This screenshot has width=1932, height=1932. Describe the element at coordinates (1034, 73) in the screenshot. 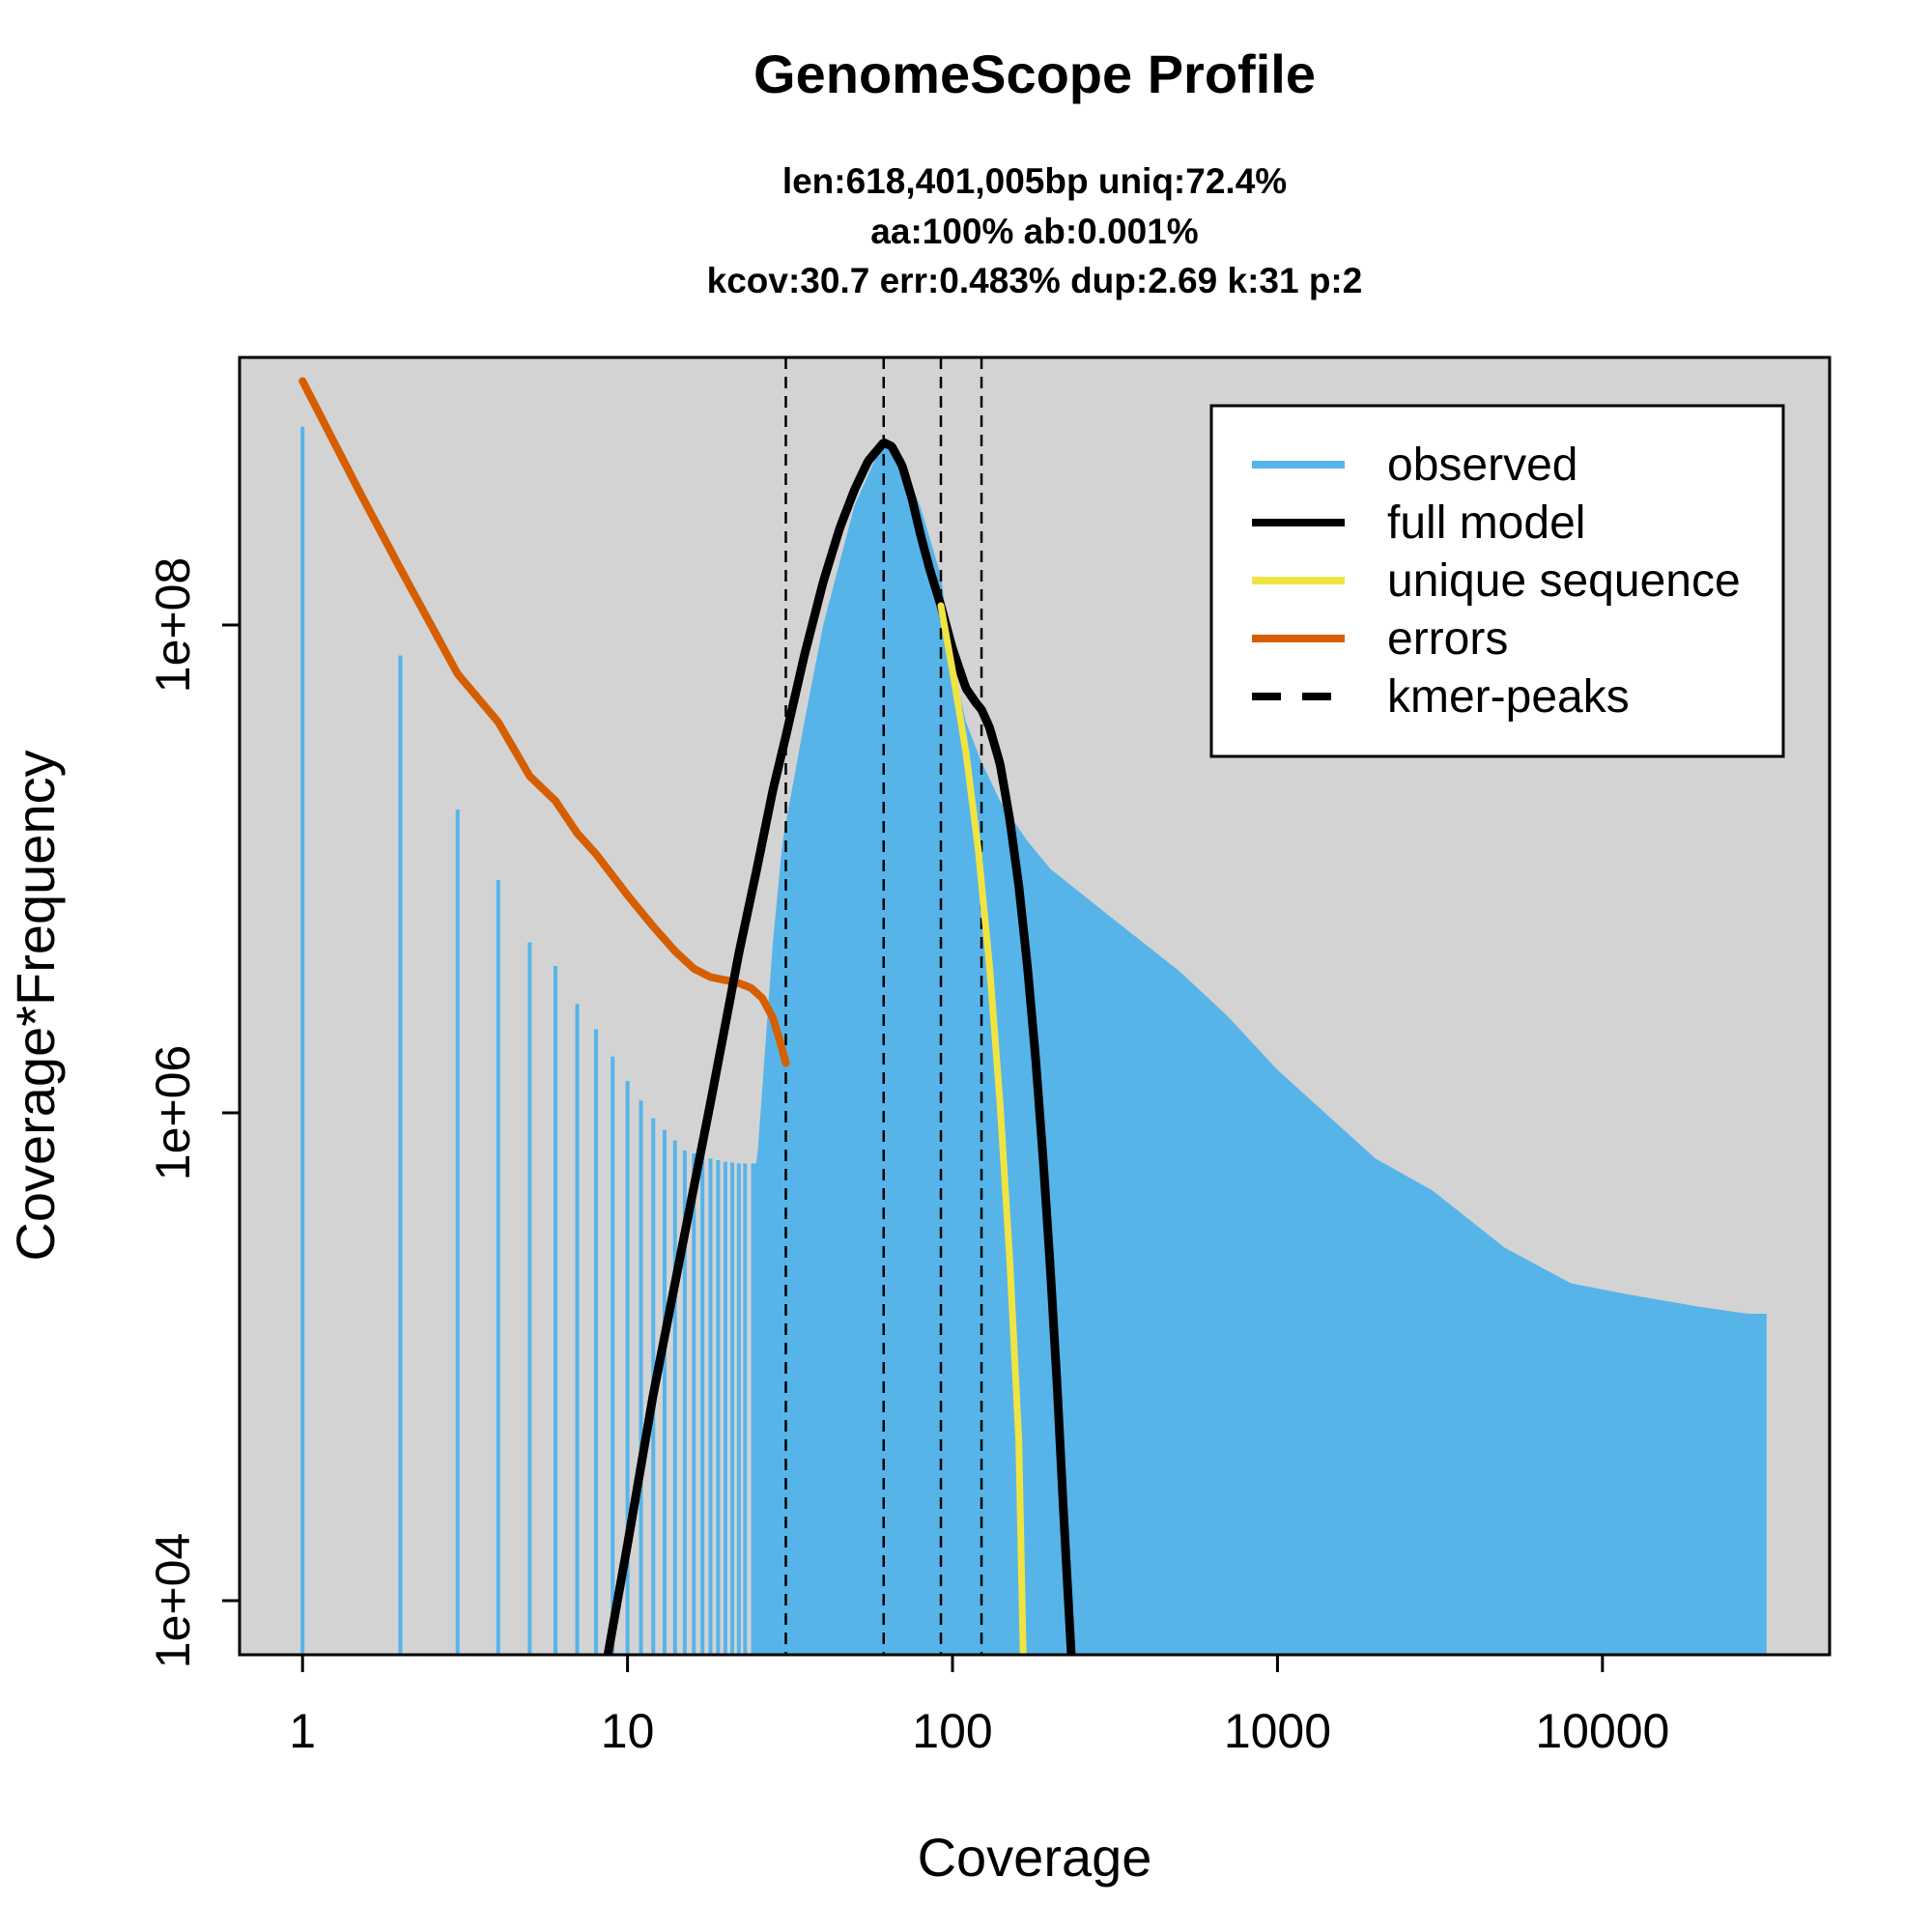

I see `chart-title: GenomeScope Profile` at that location.